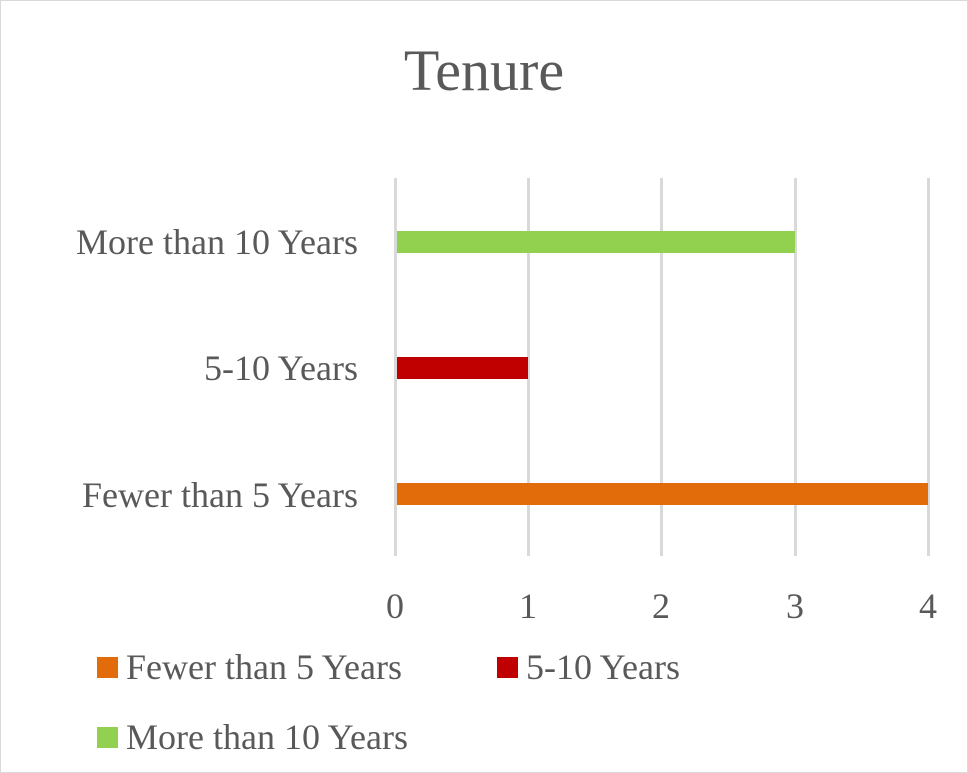  I want to click on category-label-5-10: 5-10 Years, so click(280, 368).